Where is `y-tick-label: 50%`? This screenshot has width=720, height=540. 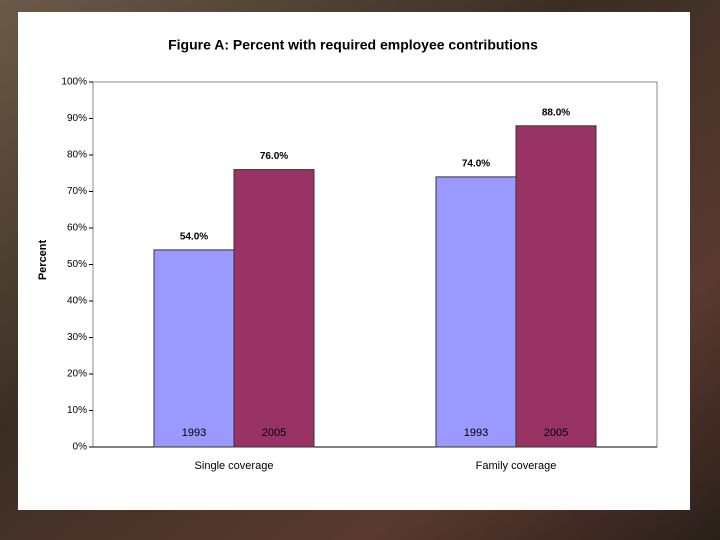
y-tick-label: 50% is located at coordinates (77, 264).